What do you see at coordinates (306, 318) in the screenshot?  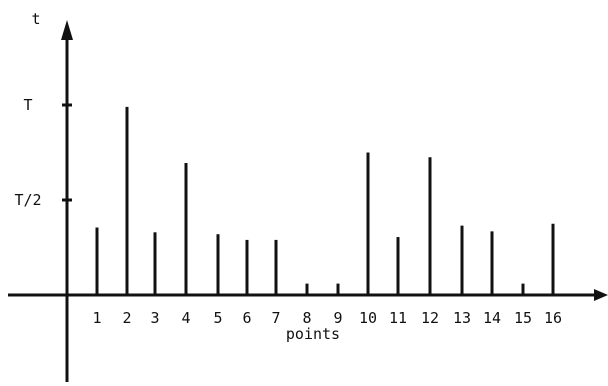 I see `x-tick-label-8: 8` at bounding box center [306, 318].